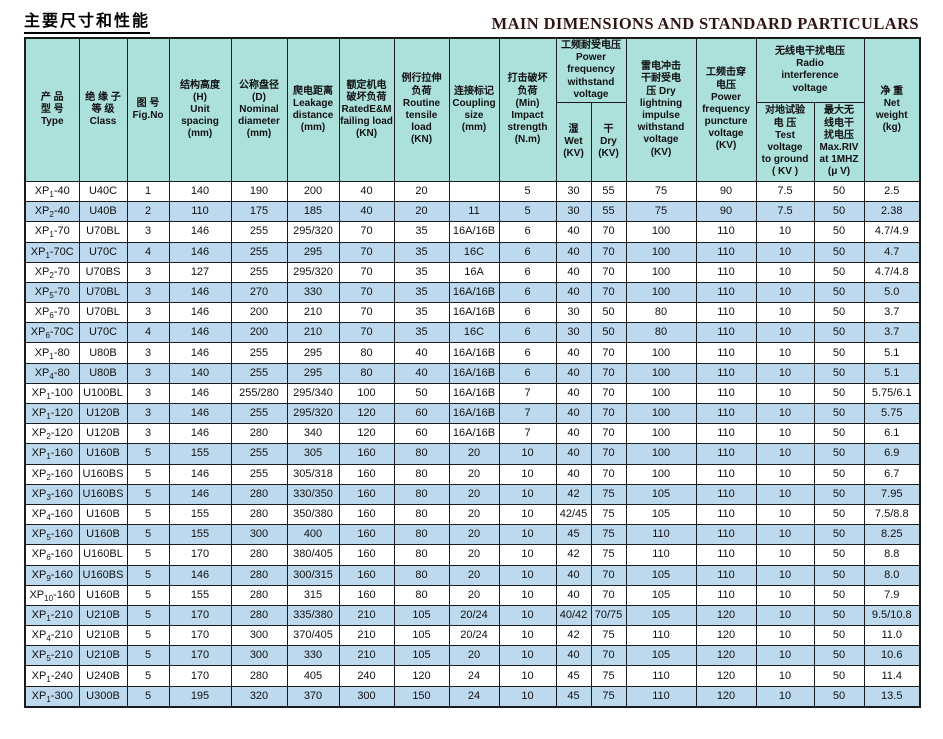 The height and width of the screenshot is (739, 943). Describe the element at coordinates (259, 636) in the screenshot. I see `cell-nominal-diameter: 300` at that location.